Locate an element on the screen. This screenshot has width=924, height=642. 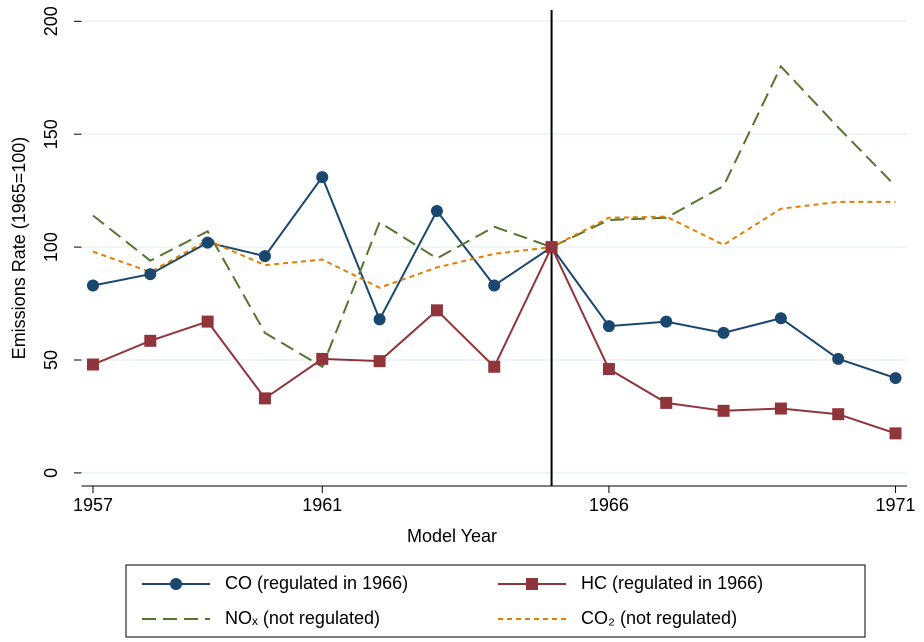
y-tick-label: 50 is located at coordinates (51, 360).